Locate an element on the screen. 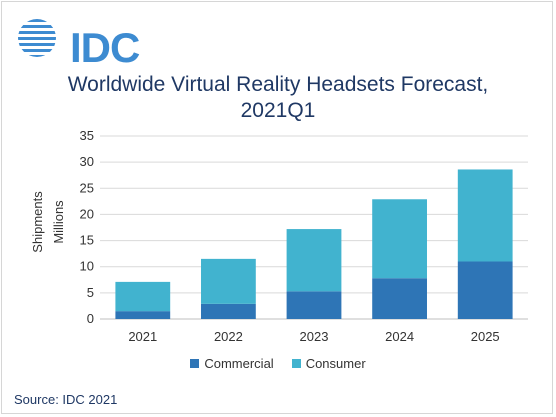 This screenshot has width=556, height=417. y-tick-label: 10 is located at coordinates (87, 266).